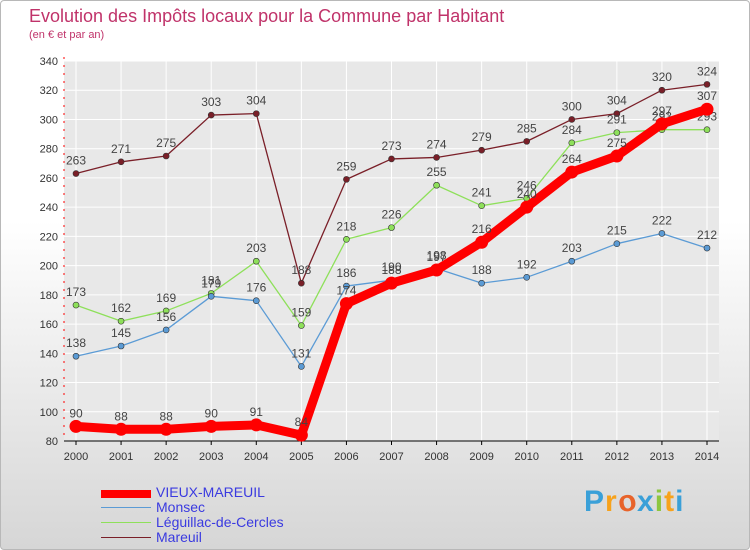 This screenshot has height=550, width=750. What do you see at coordinates (572, 248) in the screenshot?
I see `data-label: 203` at bounding box center [572, 248].